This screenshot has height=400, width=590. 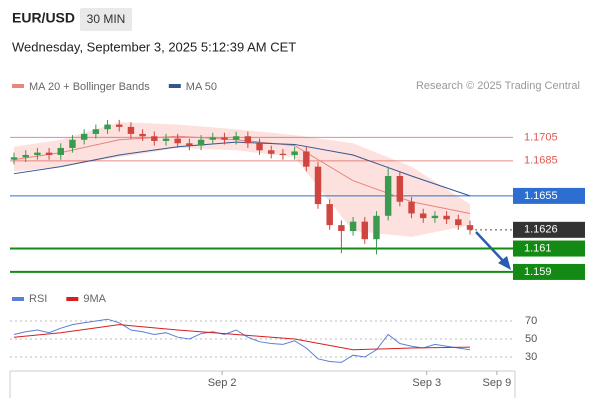 I want to click on copyright: Research © 2025 Trading Central, so click(x=498, y=86).